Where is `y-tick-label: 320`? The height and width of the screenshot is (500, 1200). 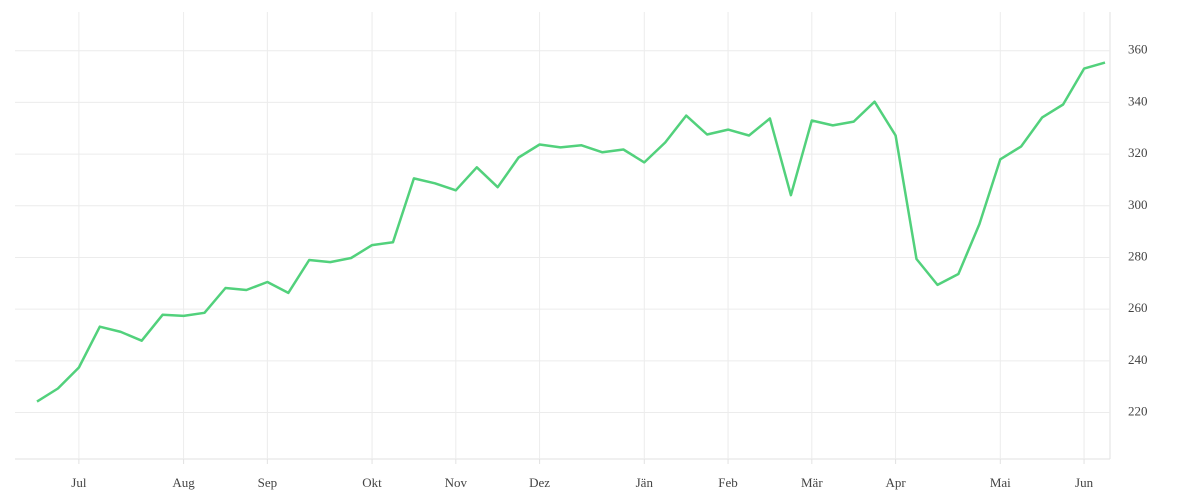
y-tick-label: 320 is located at coordinates (1138, 152).